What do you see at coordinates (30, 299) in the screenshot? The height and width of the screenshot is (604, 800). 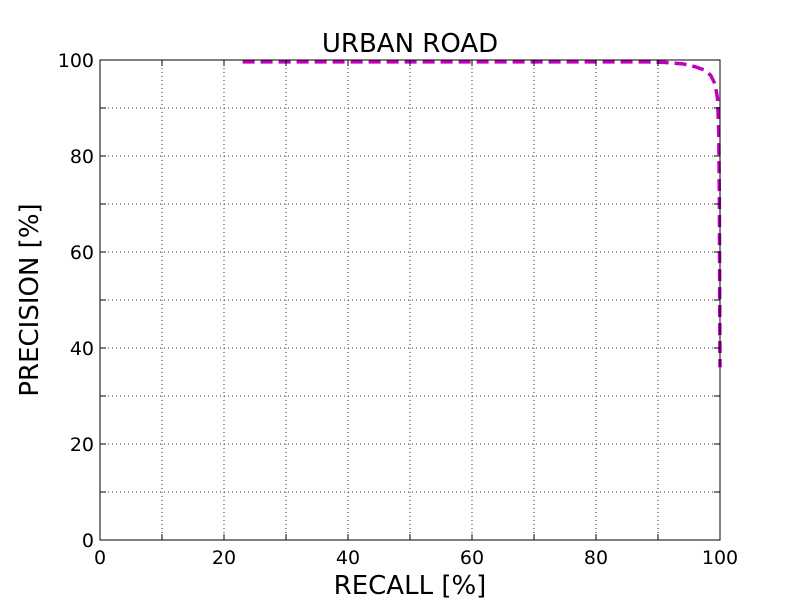 I see `y-axis-label: PRECISION [%]` at bounding box center [30, 299].